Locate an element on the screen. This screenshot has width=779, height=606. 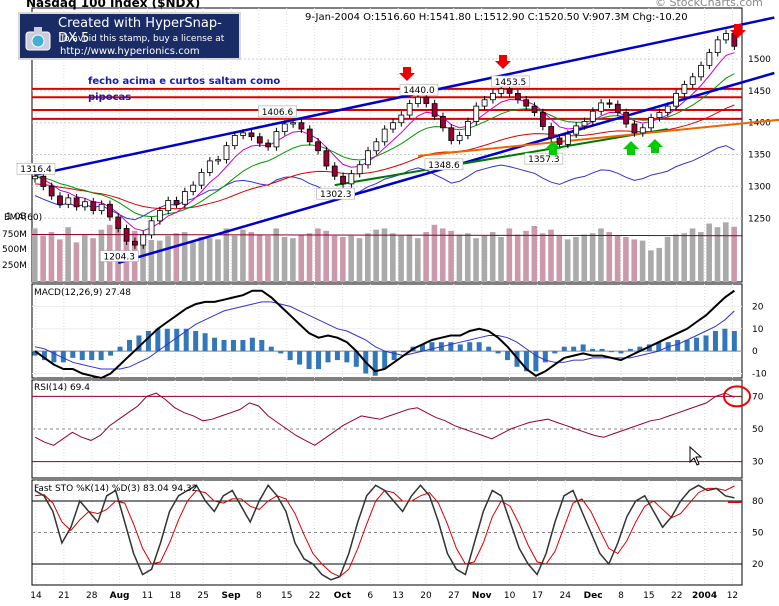
x-tick-label: 20 is located at coordinates (426, 596).